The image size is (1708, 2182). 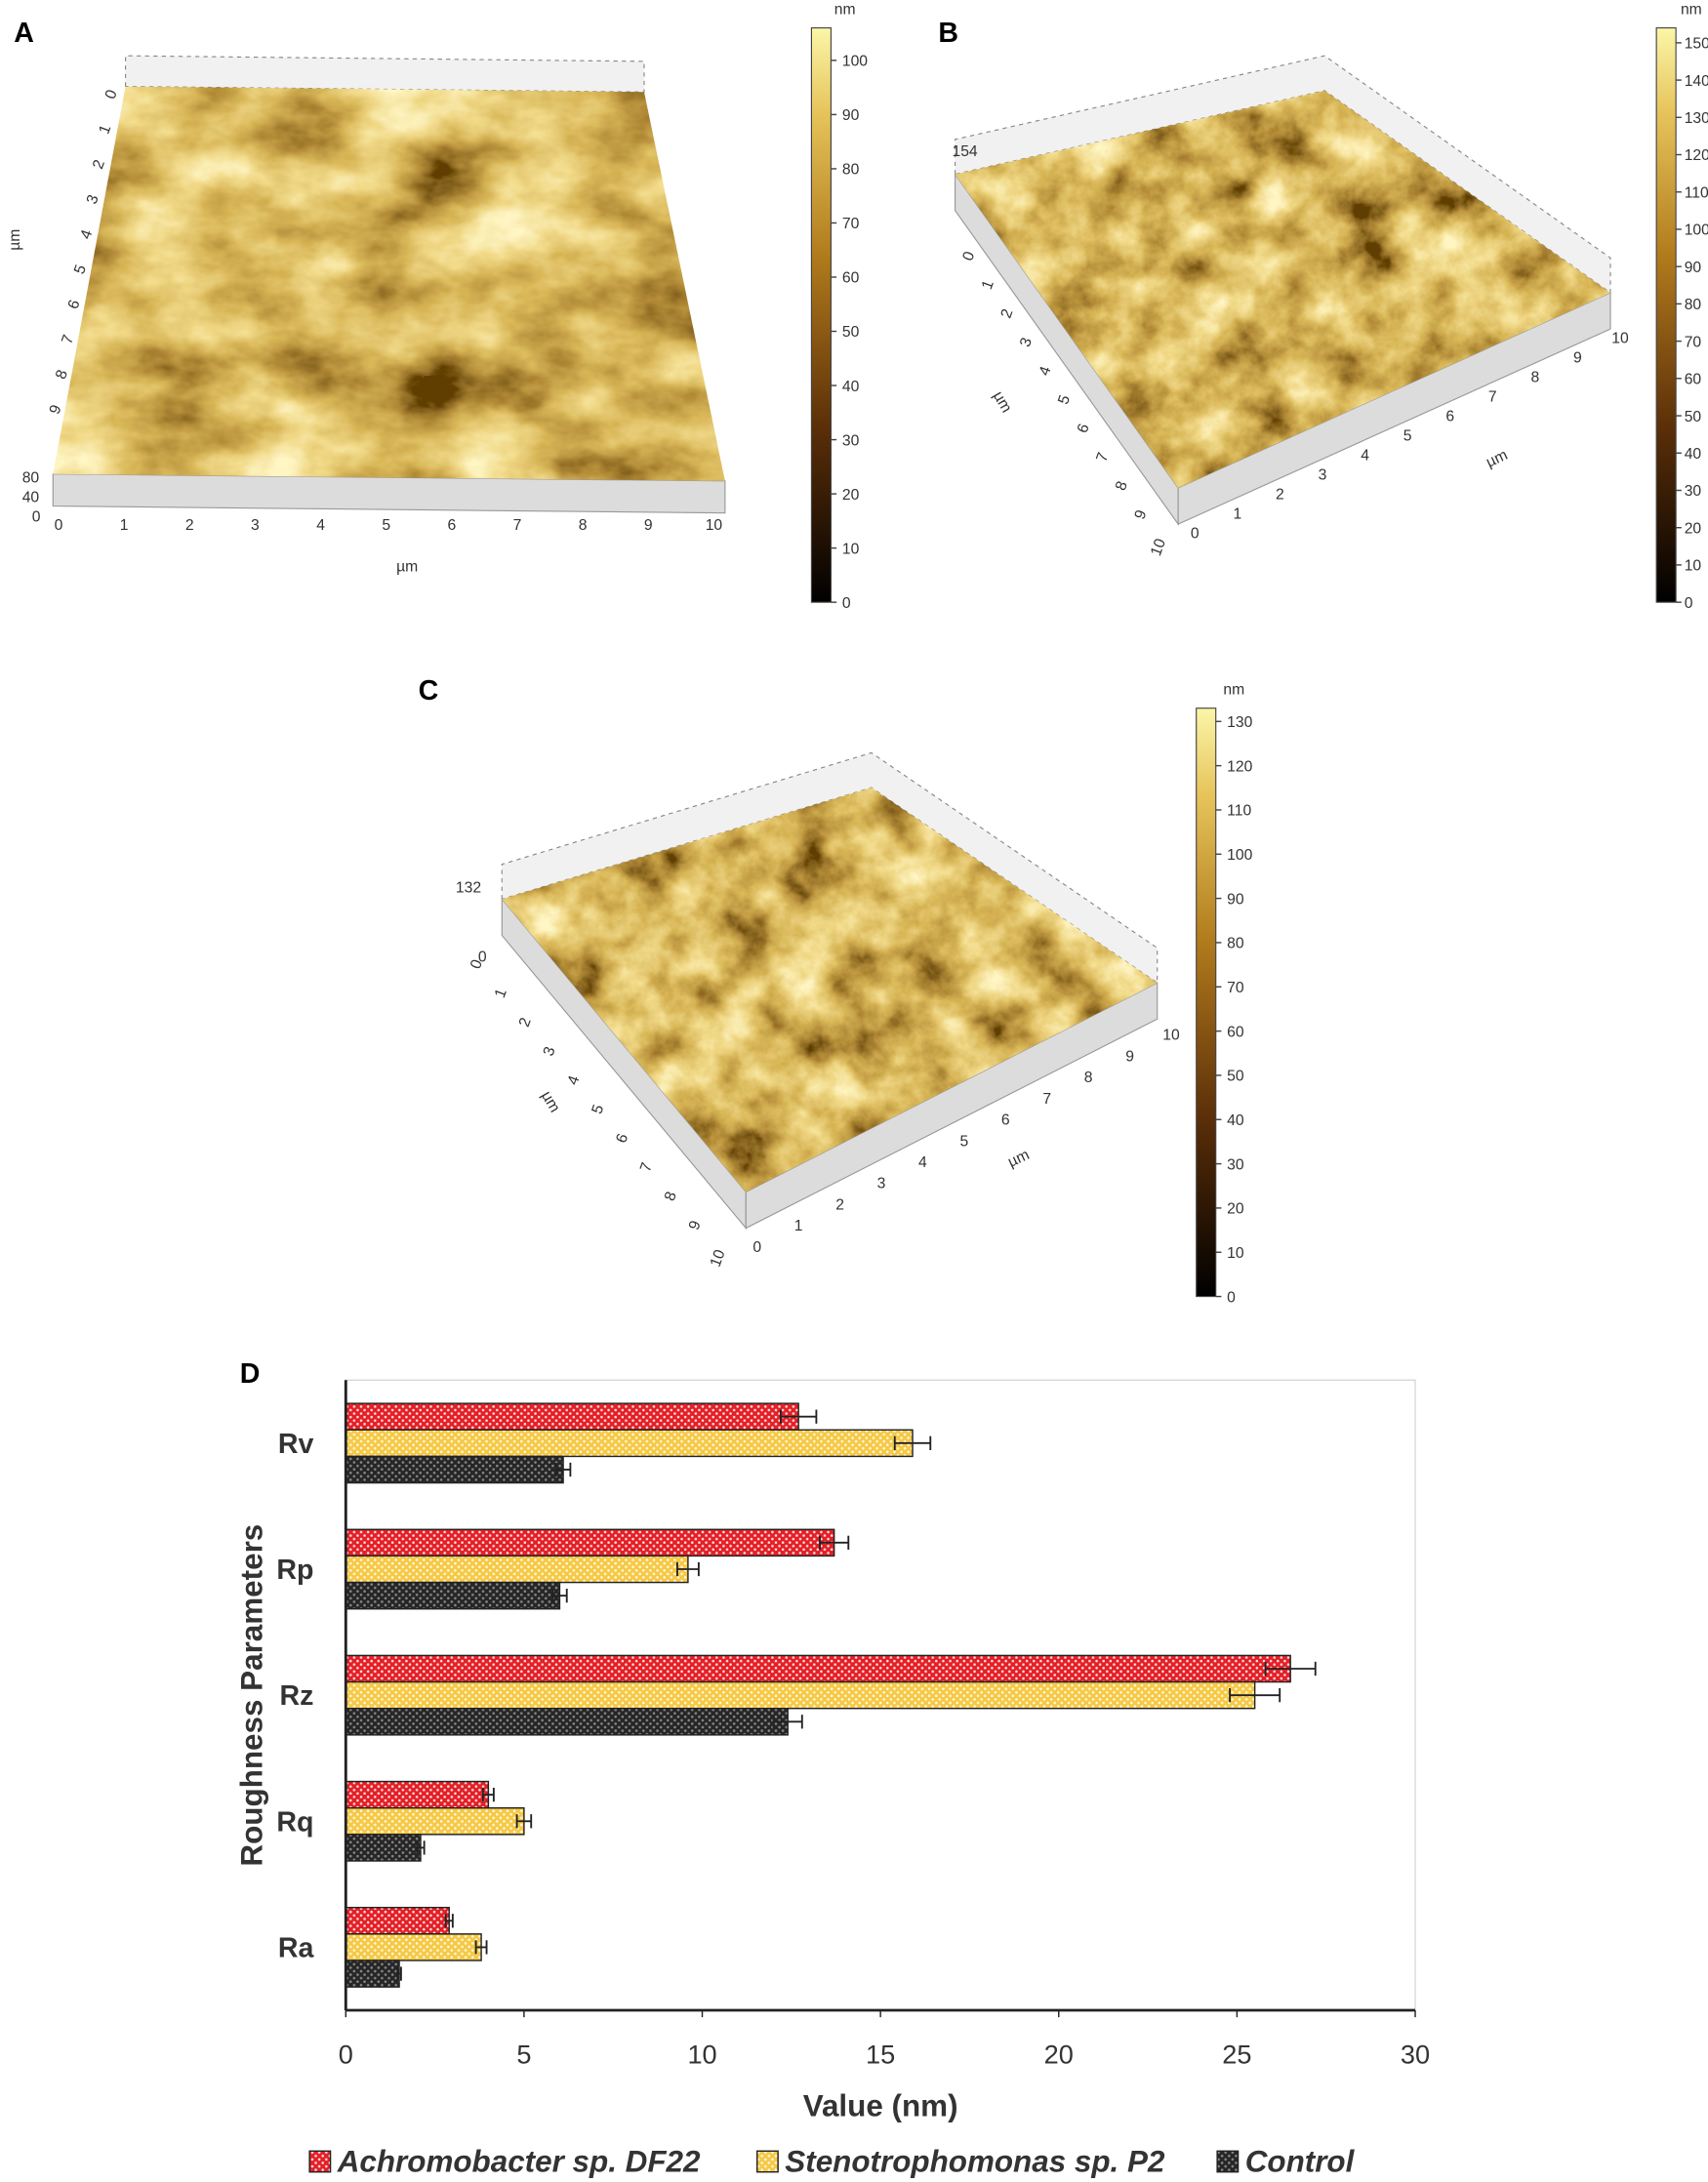 I want to click on y-tick-label: 7, so click(x=68, y=339).